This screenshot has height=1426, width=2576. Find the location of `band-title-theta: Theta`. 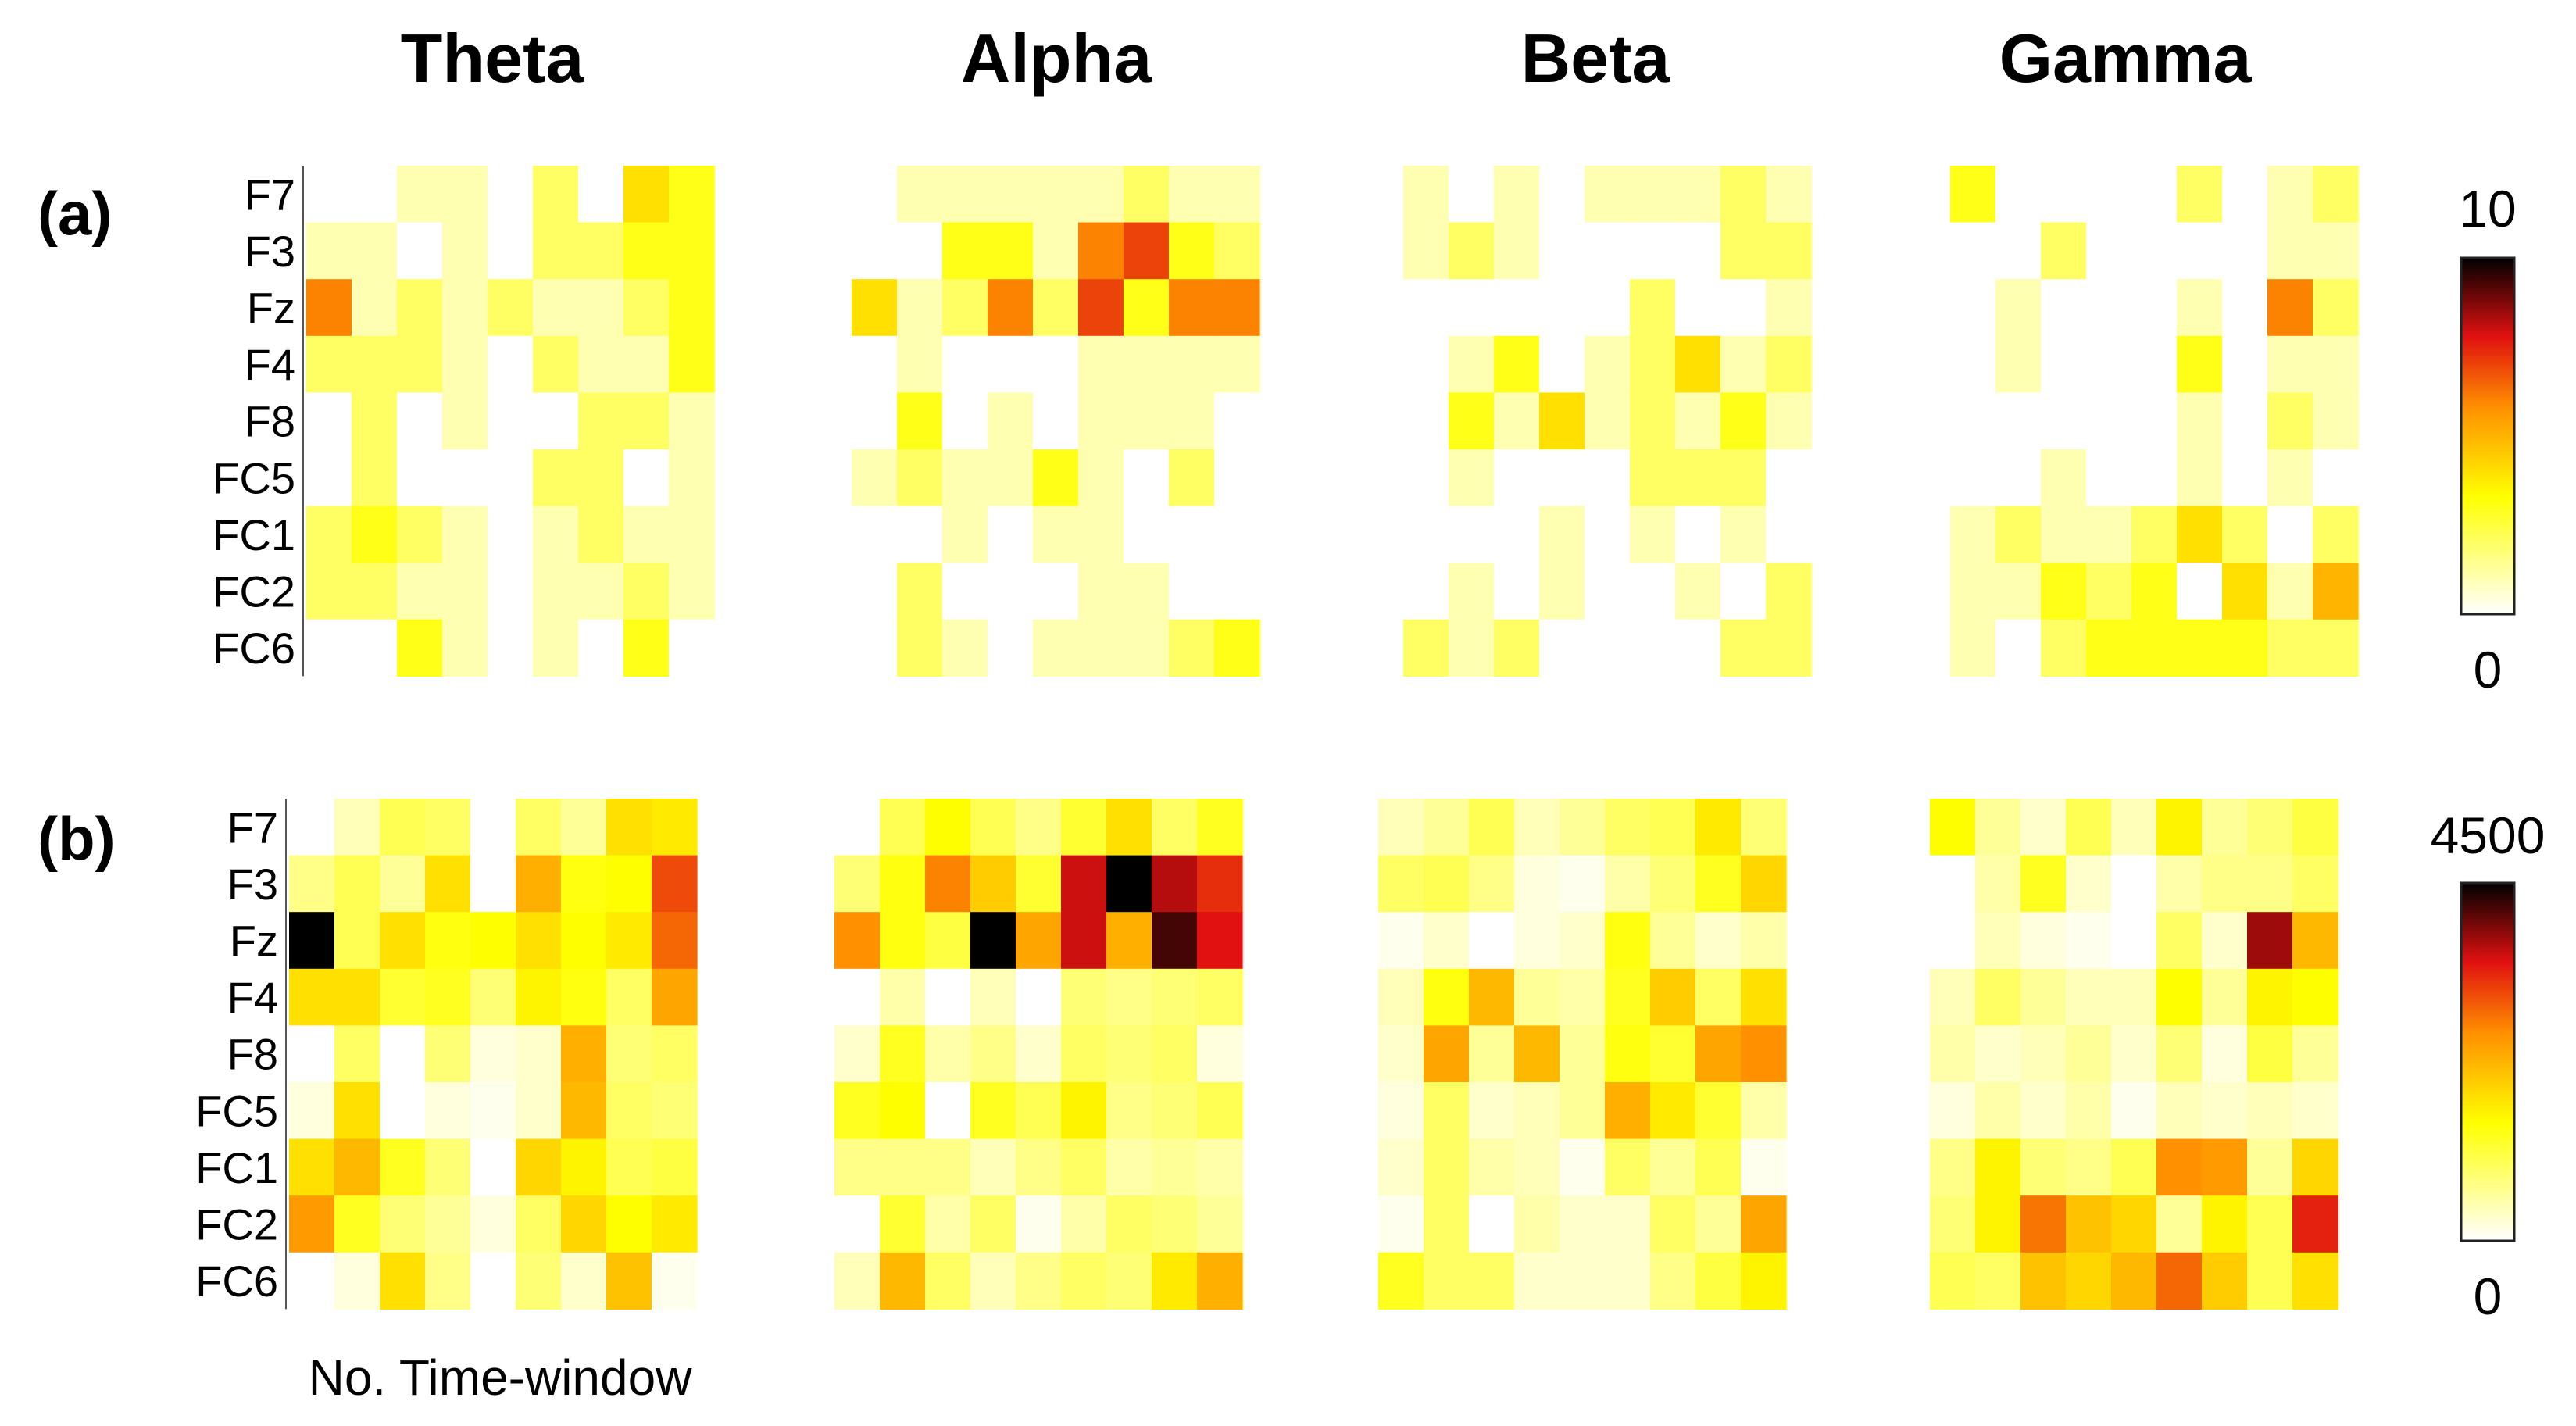

band-title-theta: Theta is located at coordinates (493, 59).